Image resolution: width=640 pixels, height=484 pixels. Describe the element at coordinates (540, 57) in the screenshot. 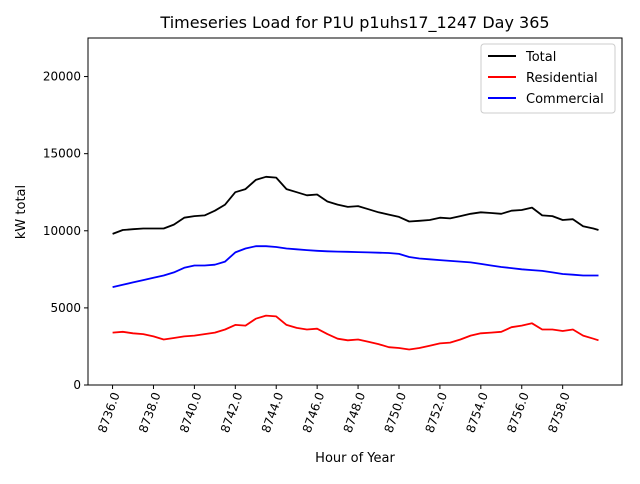

I see `legend-label-total: Total` at that location.